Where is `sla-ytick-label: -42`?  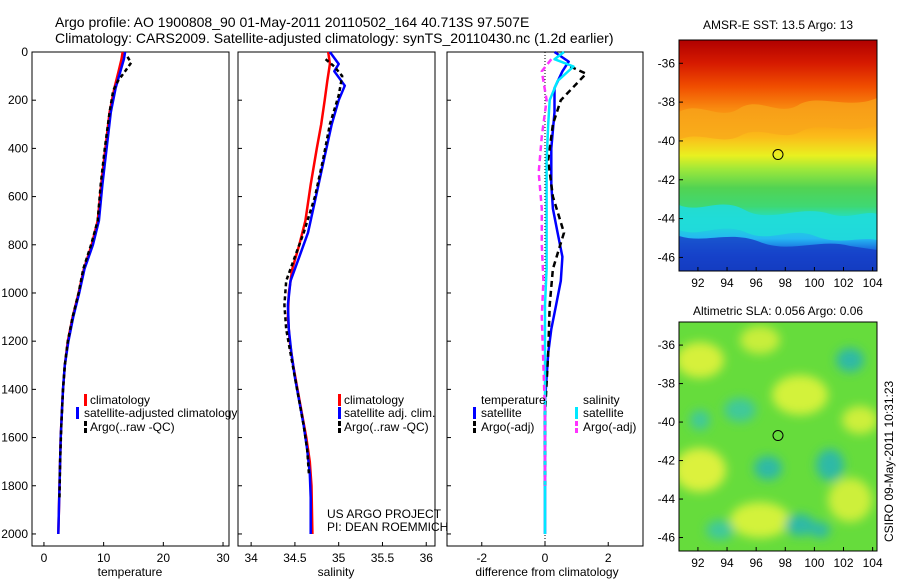
sla-ytick-label: -42 is located at coordinates (667, 461).